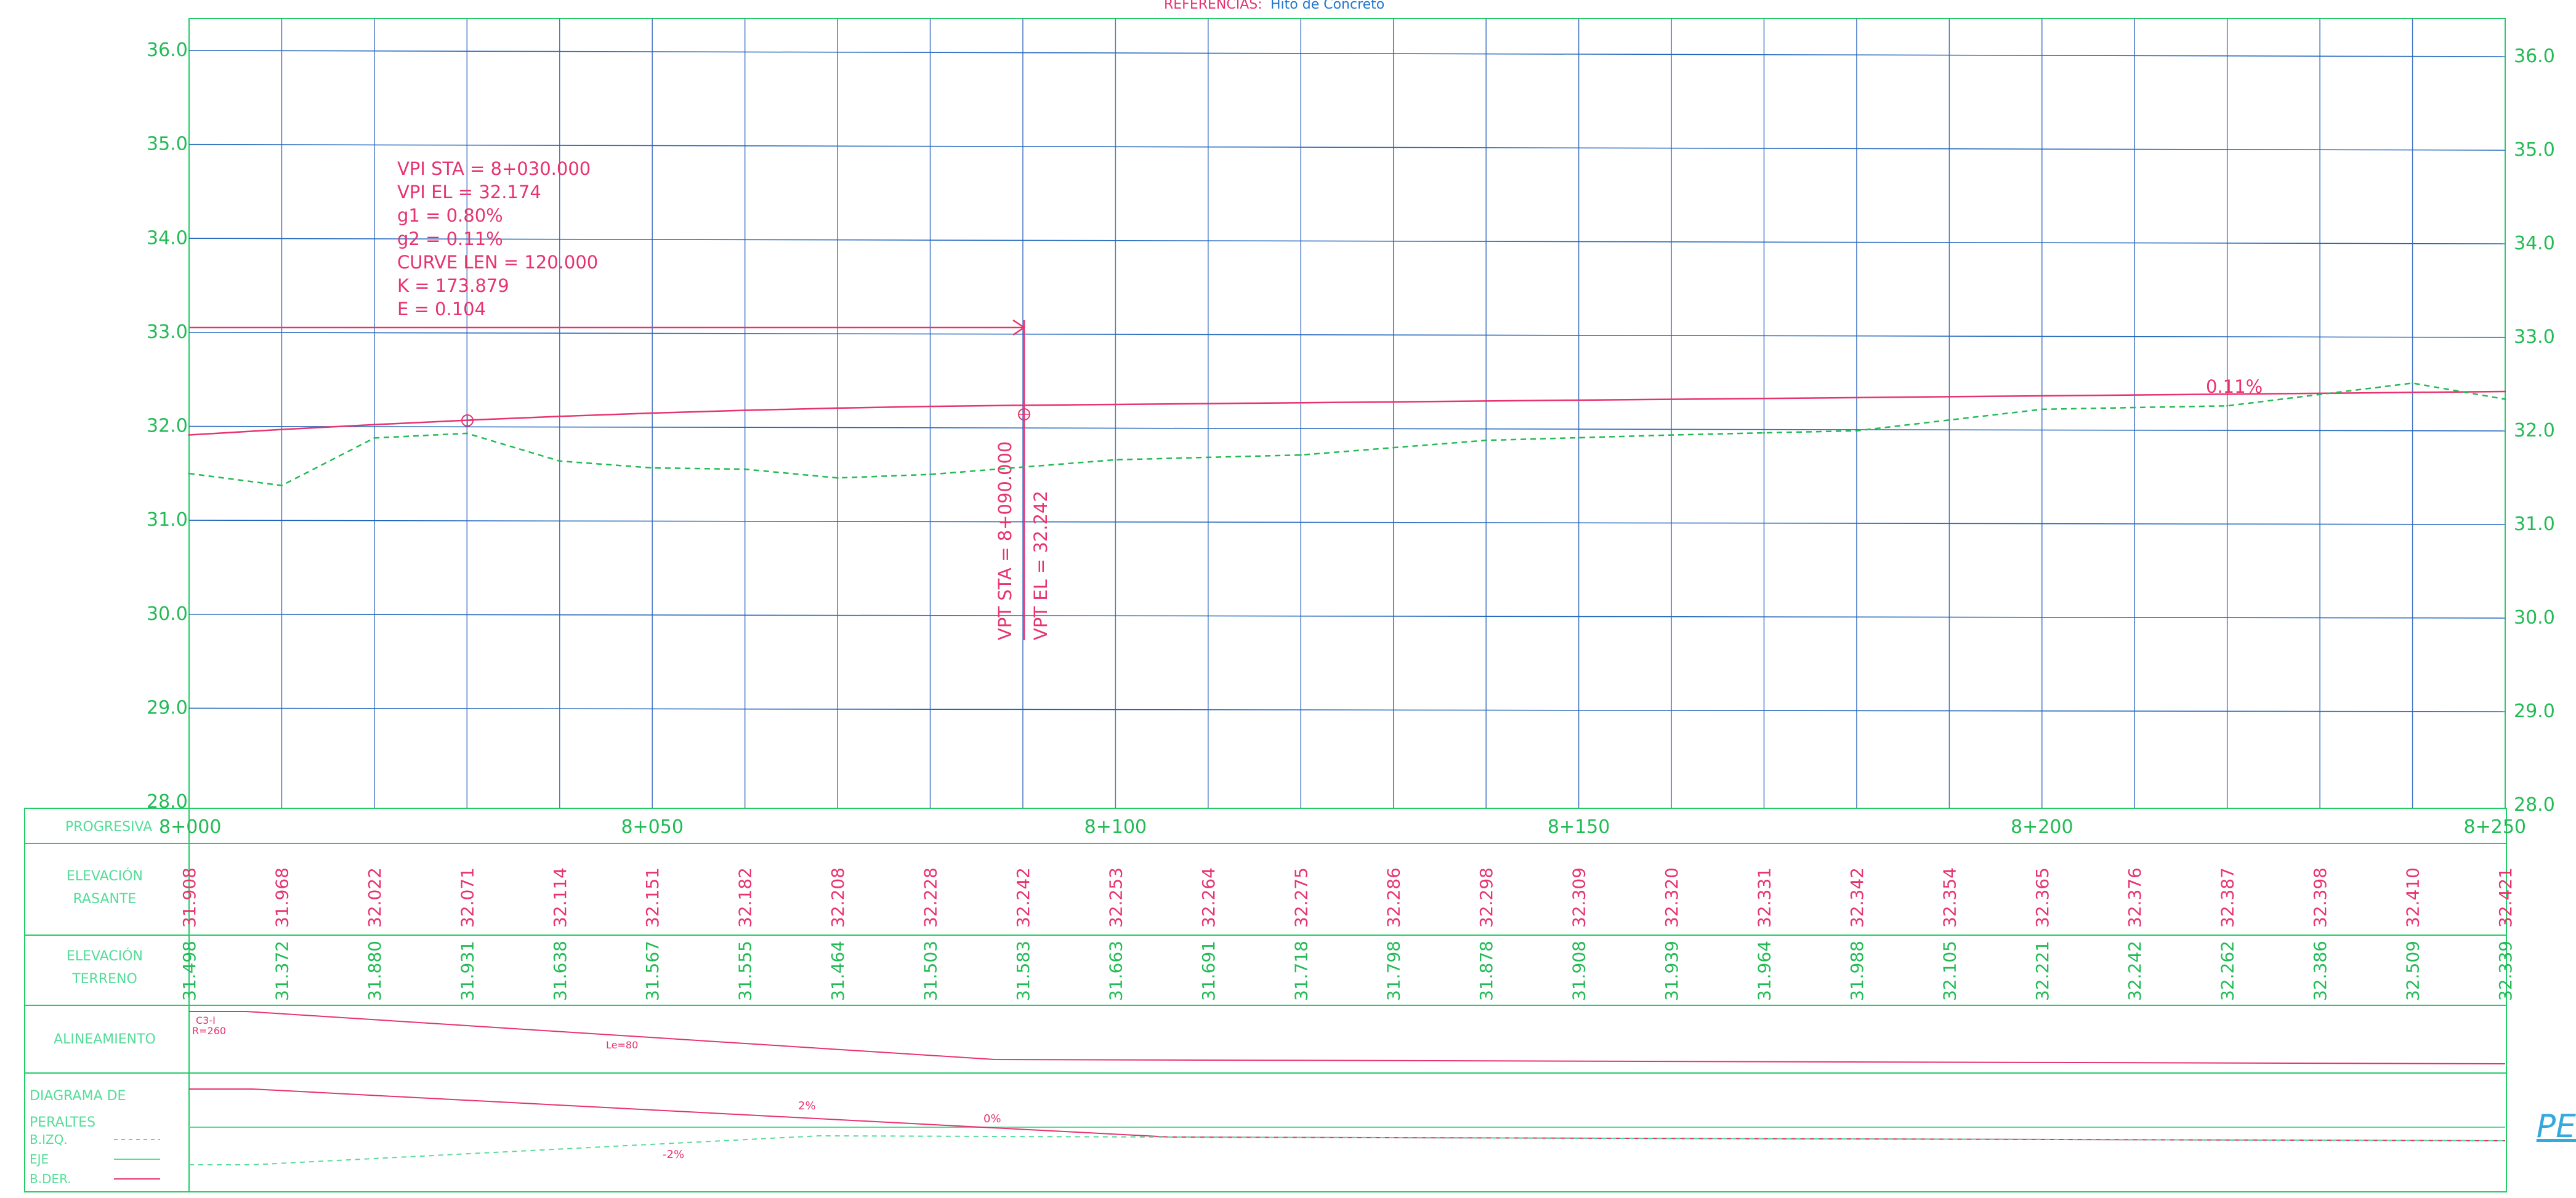 The image size is (2576, 1198). Describe the element at coordinates (108, 827) in the screenshot. I see `progresiva-label: PROGRESIVA` at that location.